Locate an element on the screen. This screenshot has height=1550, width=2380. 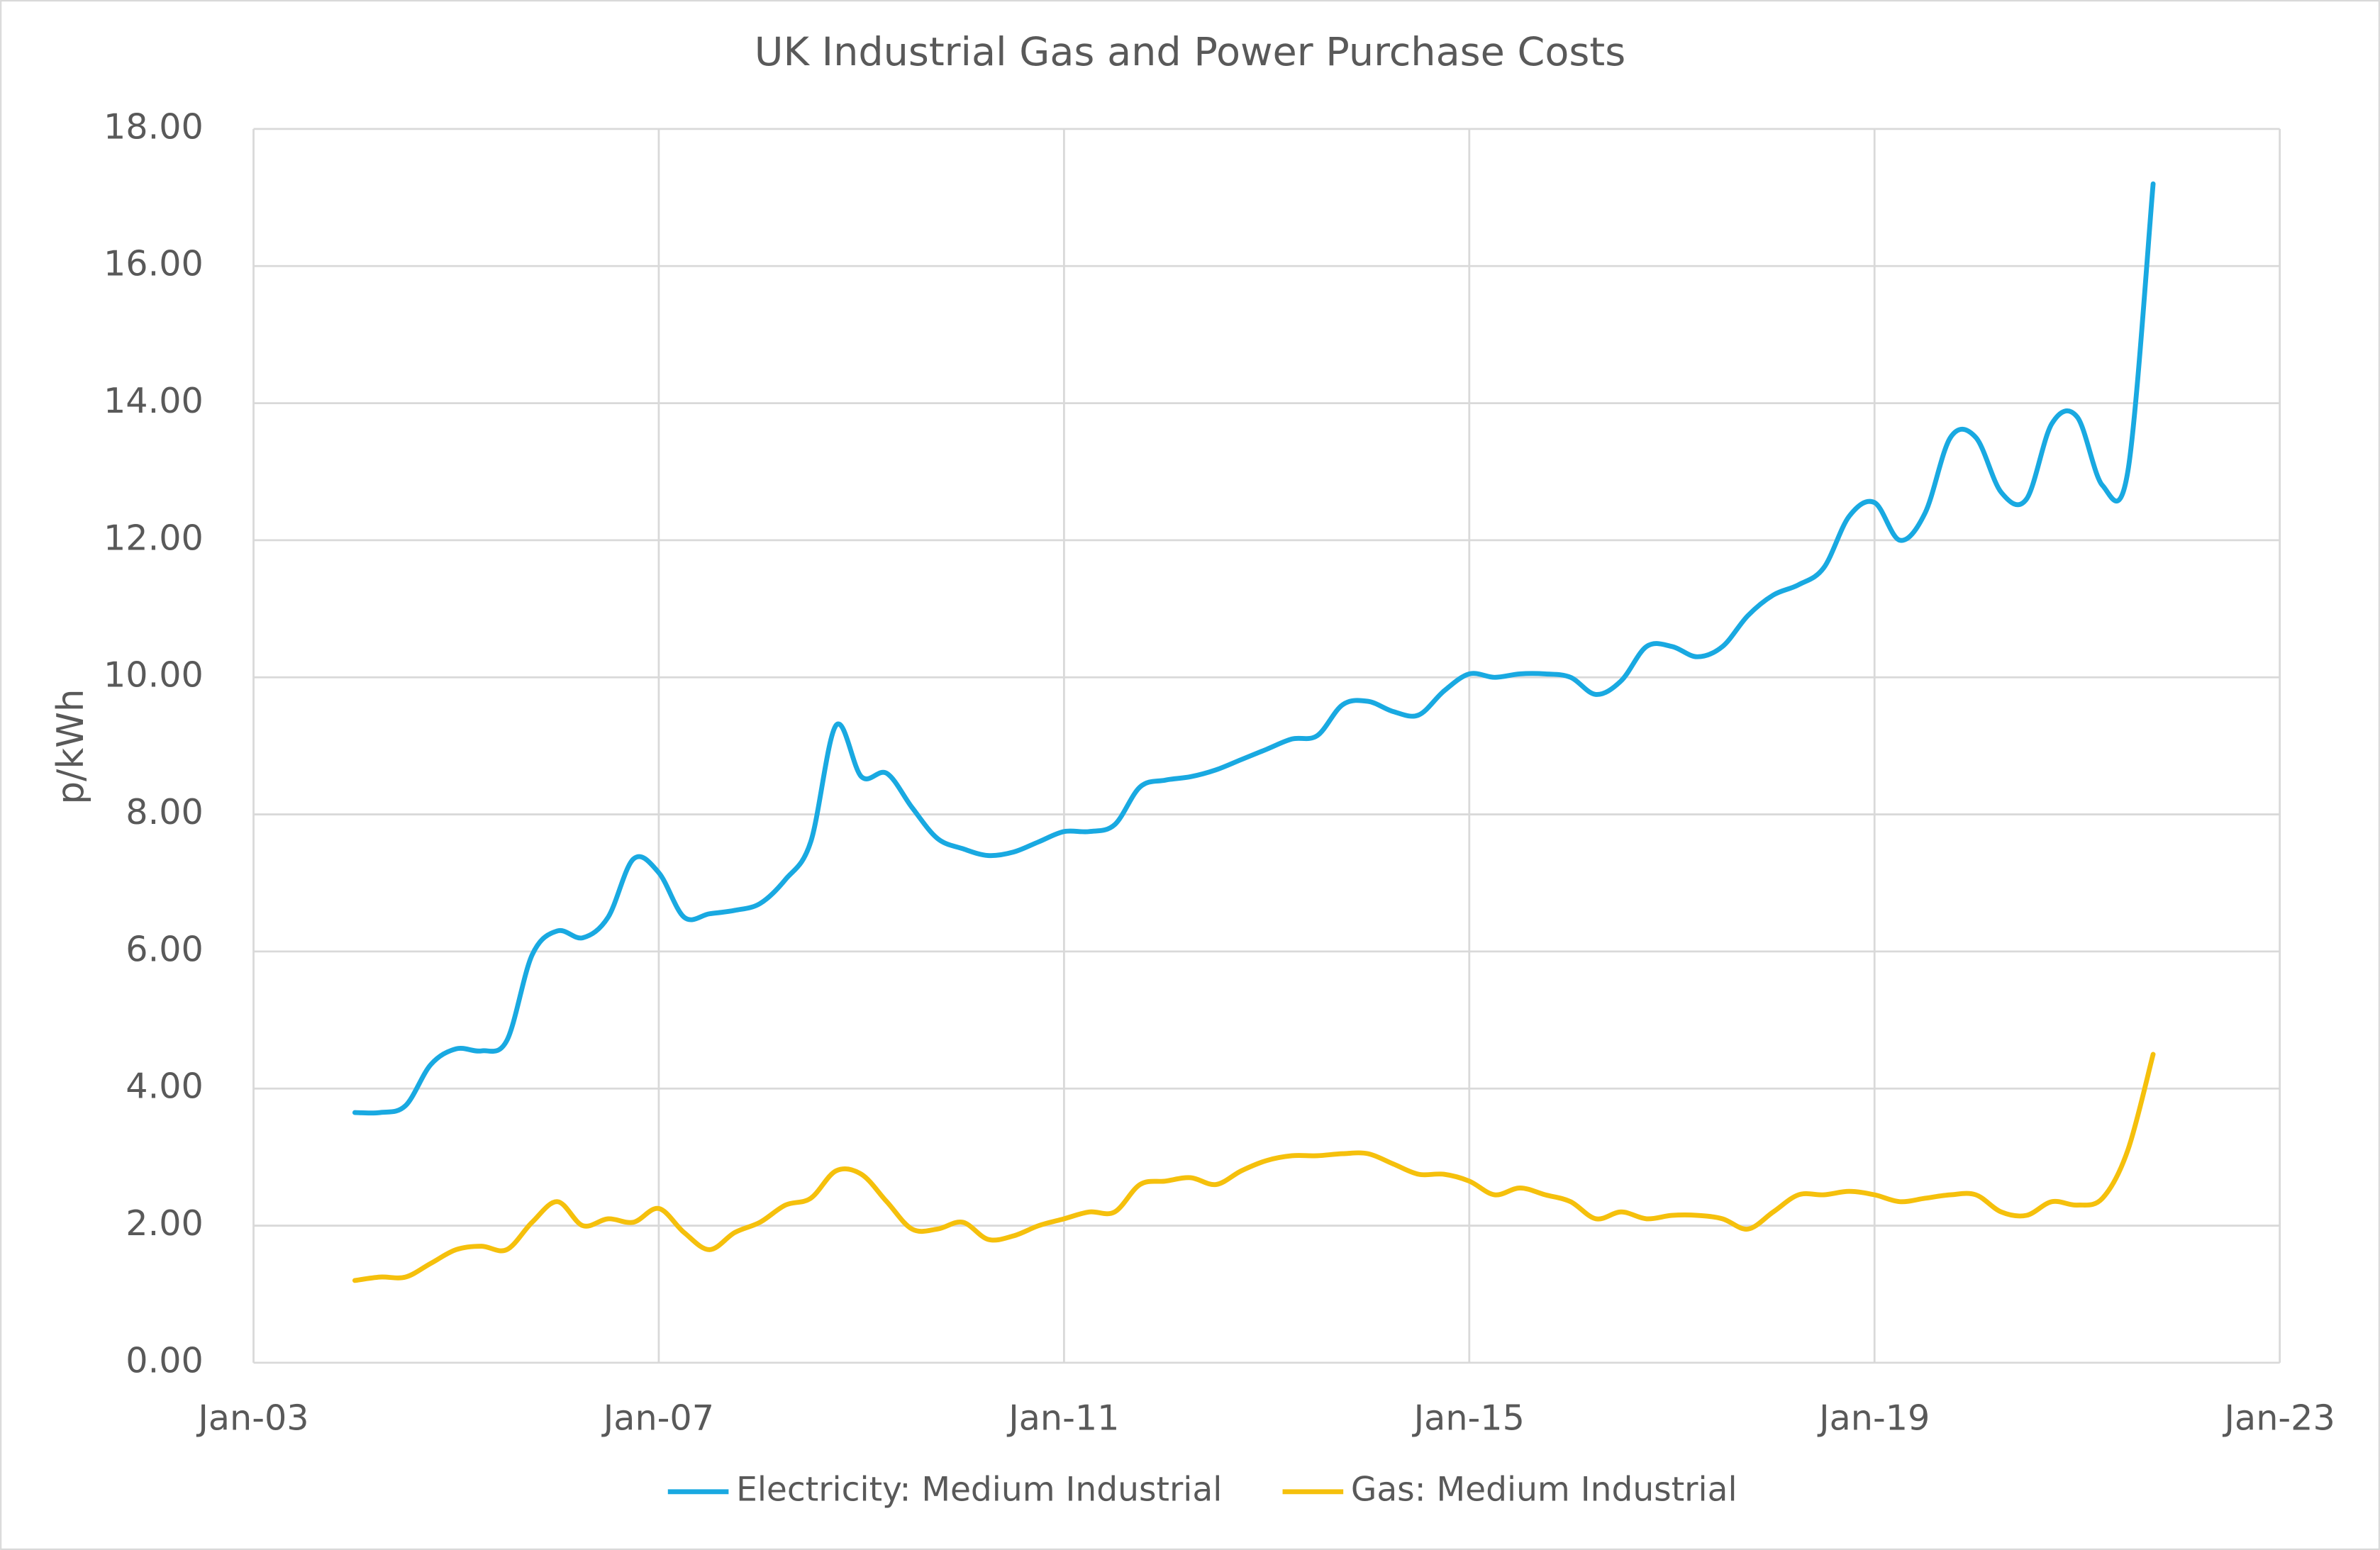
y-axis-label: p/kWh is located at coordinates (71, 746).